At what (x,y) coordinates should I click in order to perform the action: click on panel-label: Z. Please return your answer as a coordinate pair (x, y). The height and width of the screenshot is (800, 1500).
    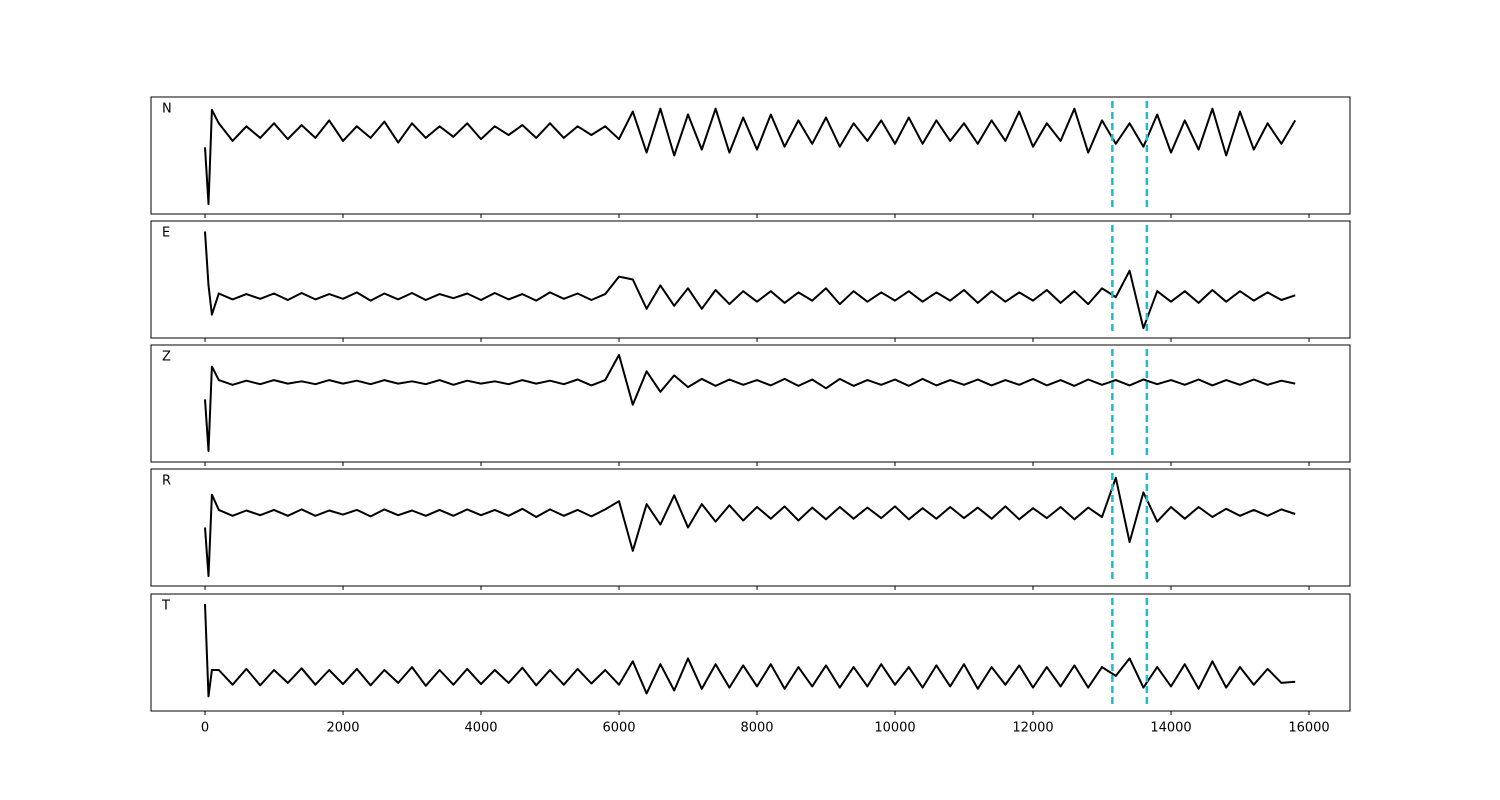
    Looking at the image, I should click on (166, 357).